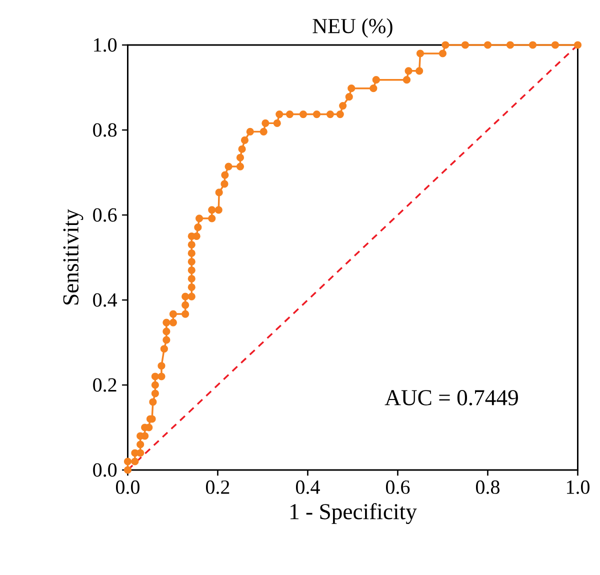 The height and width of the screenshot is (575, 600). I want to click on x-tick-label: 0.8, so click(488, 487).